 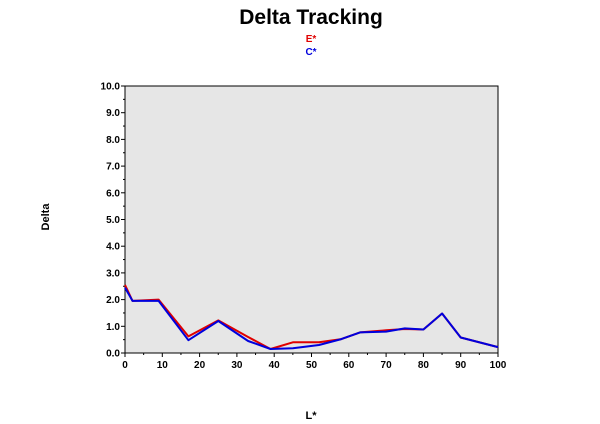 I want to click on x-tick-label: 60, so click(x=349, y=365).